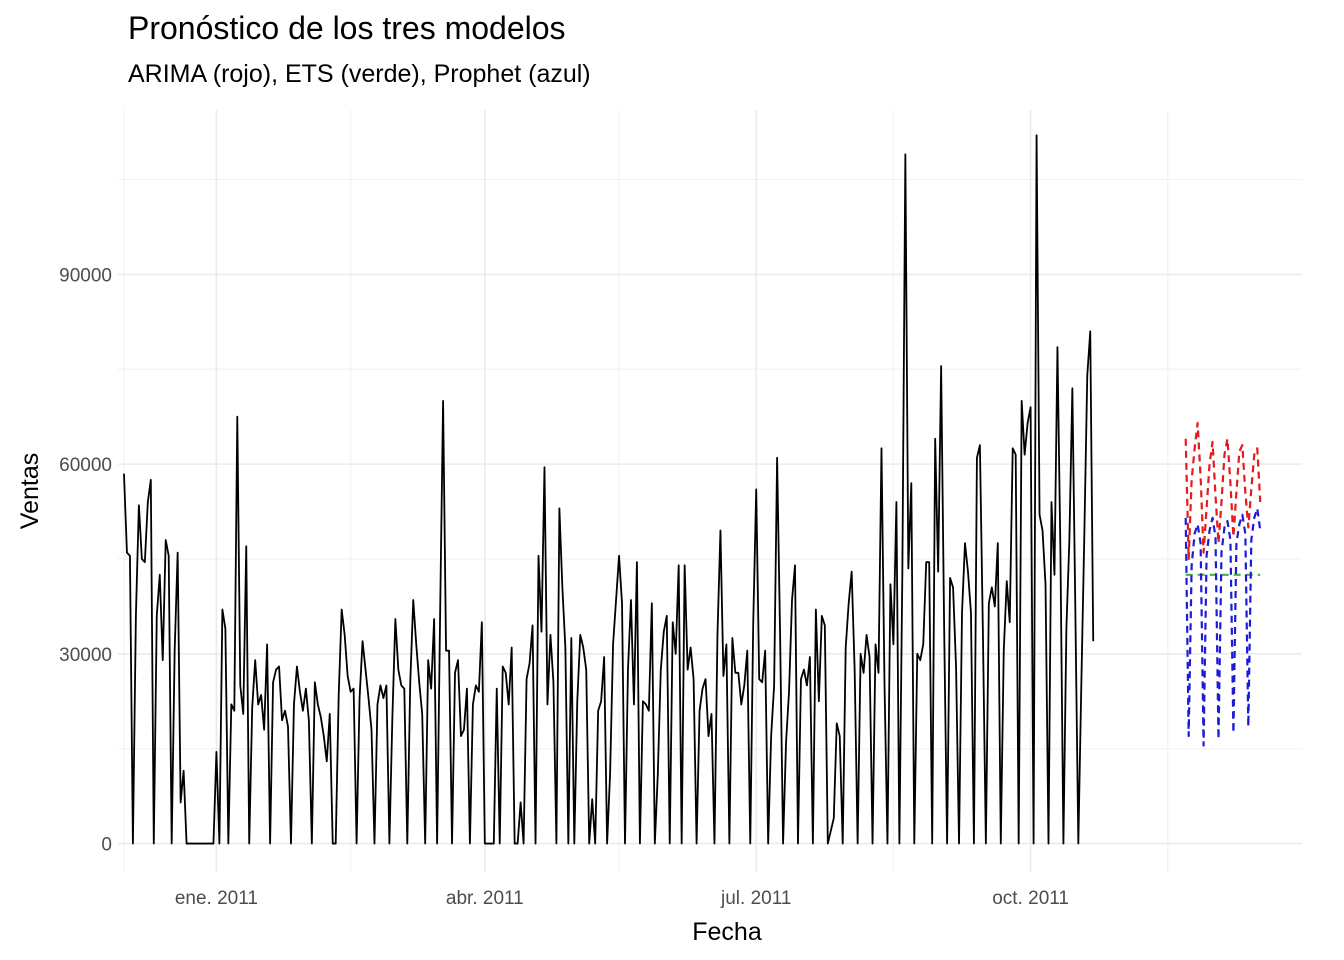 The height and width of the screenshot is (960, 1344). What do you see at coordinates (727, 932) in the screenshot?
I see `x-axis-title: Fecha` at bounding box center [727, 932].